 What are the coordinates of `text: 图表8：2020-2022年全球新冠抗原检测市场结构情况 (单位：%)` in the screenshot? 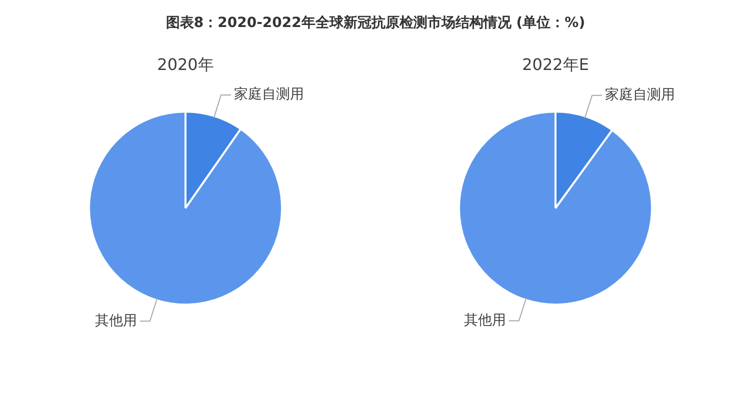 It's located at (375, 23).